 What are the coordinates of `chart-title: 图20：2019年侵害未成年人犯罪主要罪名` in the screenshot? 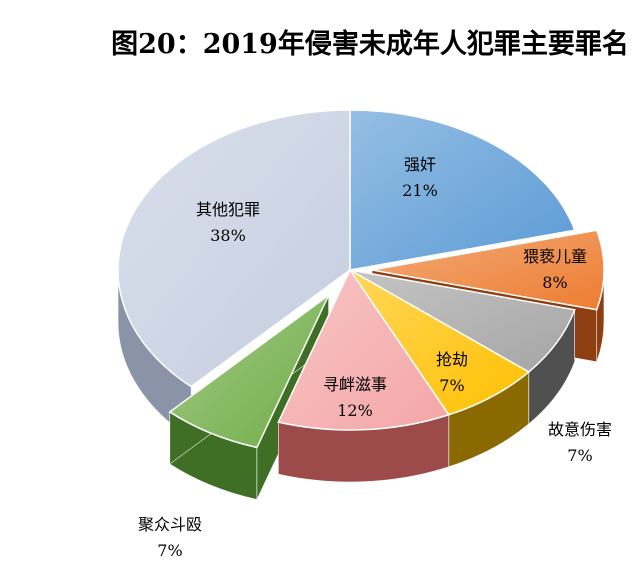 It's located at (370, 44).